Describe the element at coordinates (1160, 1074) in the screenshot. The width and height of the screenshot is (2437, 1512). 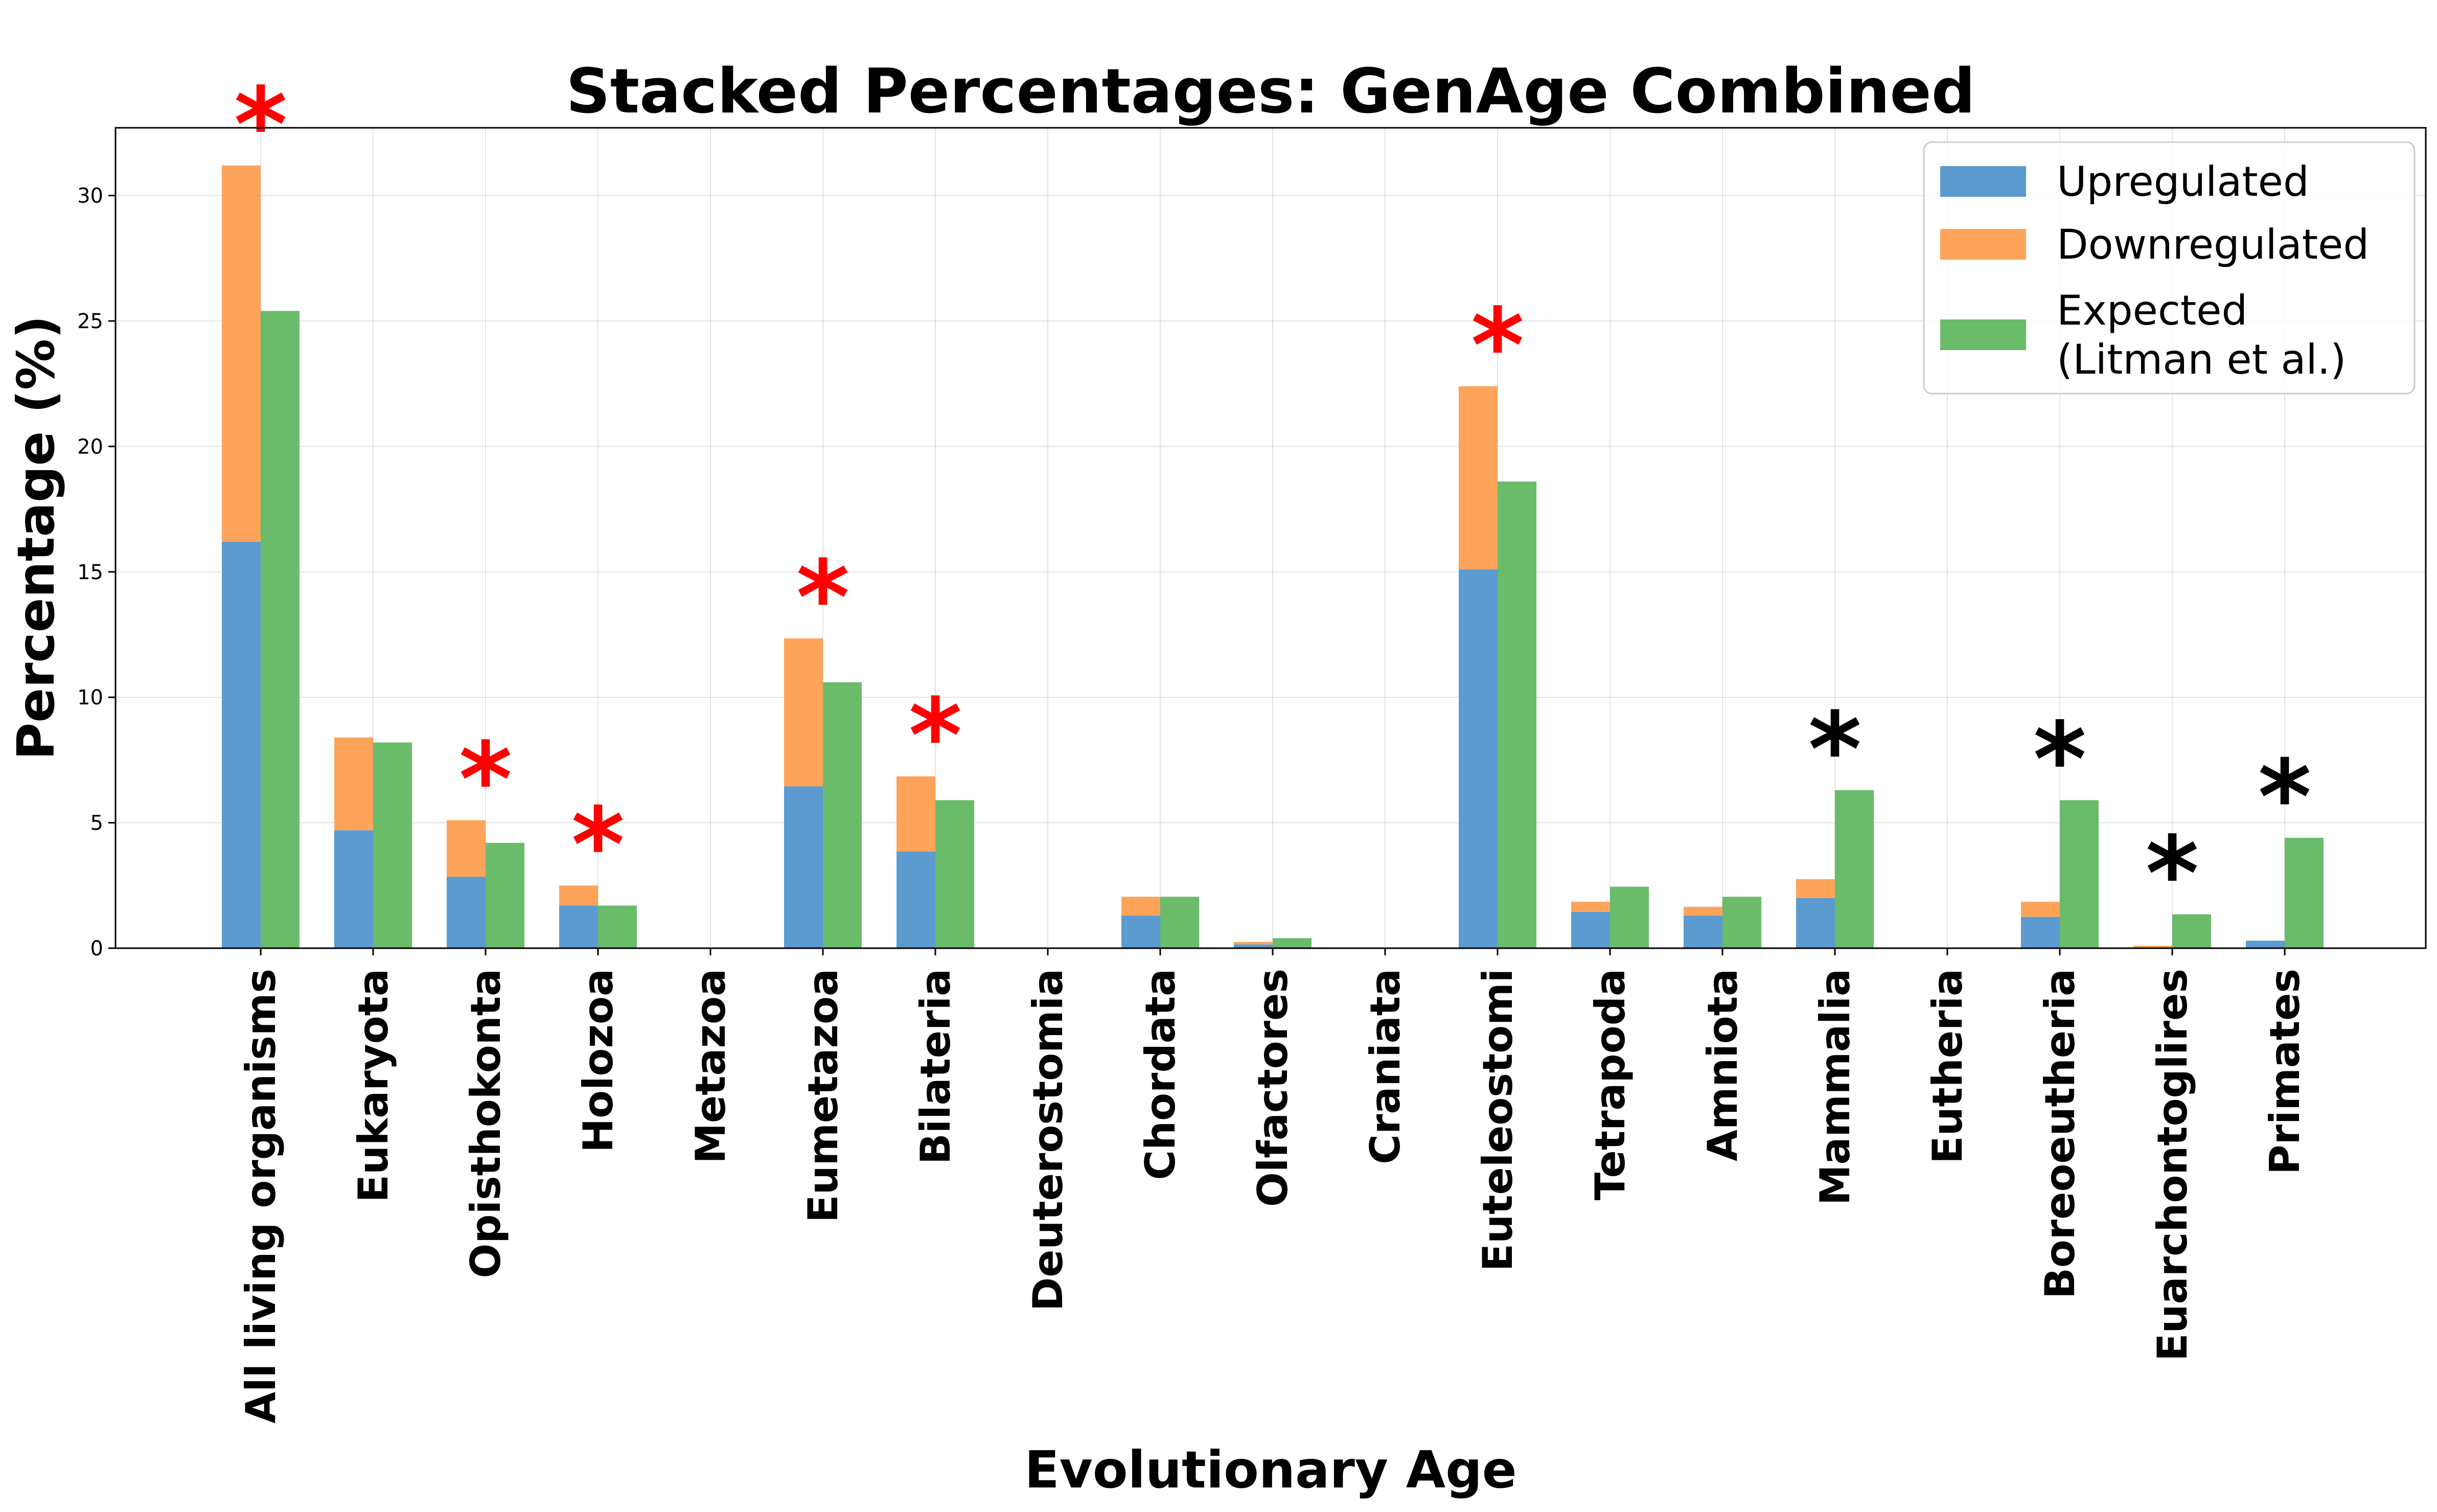
I see `x-tick-label: Chordata` at that location.